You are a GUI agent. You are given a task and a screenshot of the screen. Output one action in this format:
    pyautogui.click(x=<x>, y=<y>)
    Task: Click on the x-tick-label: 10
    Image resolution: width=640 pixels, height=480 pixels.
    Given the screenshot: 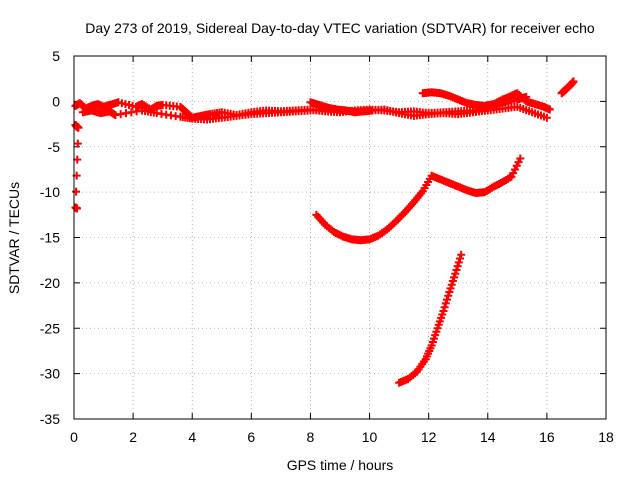 What is the action you would take?
    pyautogui.click(x=370, y=437)
    